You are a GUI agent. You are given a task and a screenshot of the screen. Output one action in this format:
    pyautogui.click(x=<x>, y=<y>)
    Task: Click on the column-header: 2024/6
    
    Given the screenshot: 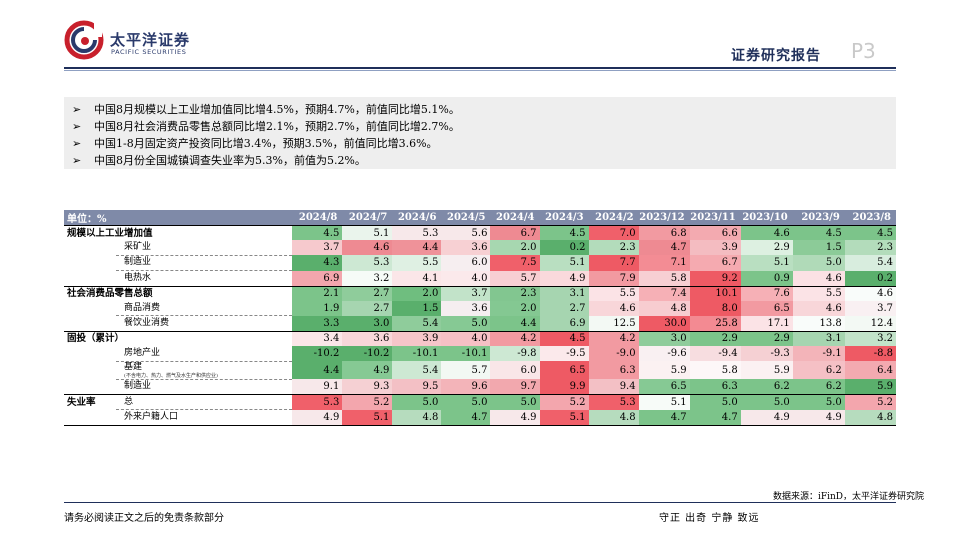 What is the action you would take?
    pyautogui.click(x=417, y=218)
    